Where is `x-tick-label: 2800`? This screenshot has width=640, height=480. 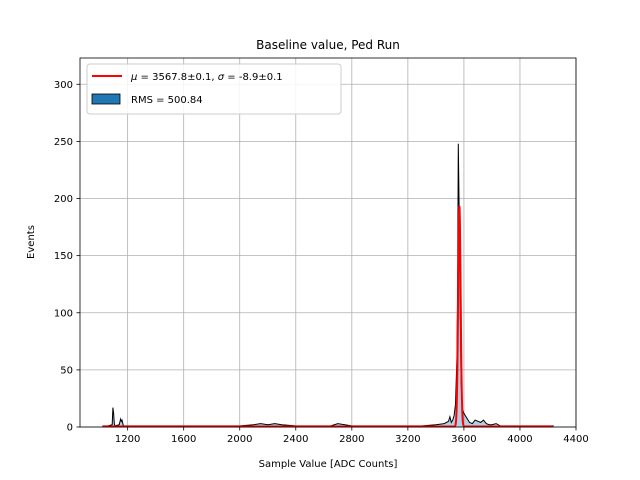 x-tick-label: 2800 is located at coordinates (351, 439).